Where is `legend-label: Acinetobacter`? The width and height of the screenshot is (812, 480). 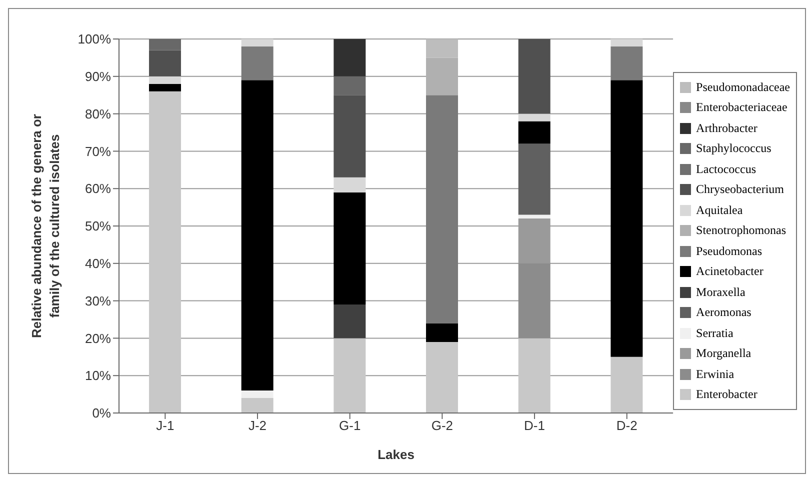 legend-label: Acinetobacter is located at coordinates (730, 272).